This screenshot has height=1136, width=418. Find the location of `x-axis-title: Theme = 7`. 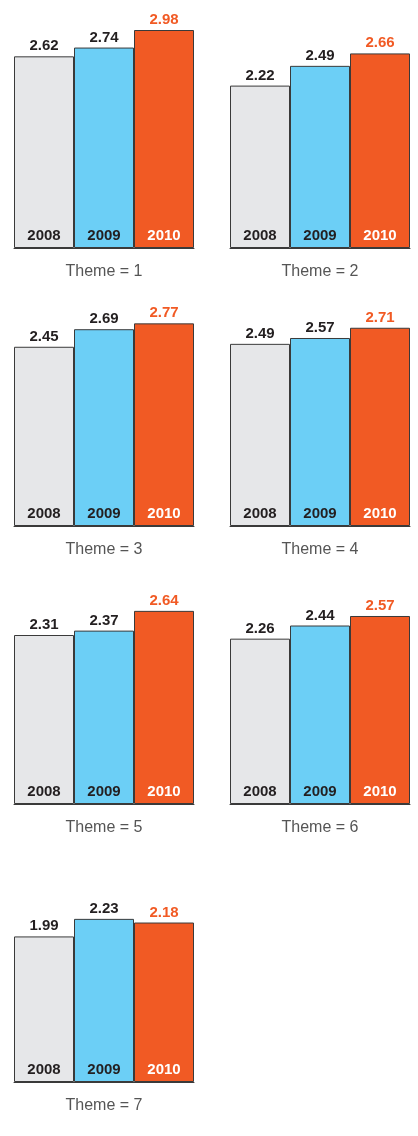

x-axis-title: Theme = 7 is located at coordinates (104, 1104).